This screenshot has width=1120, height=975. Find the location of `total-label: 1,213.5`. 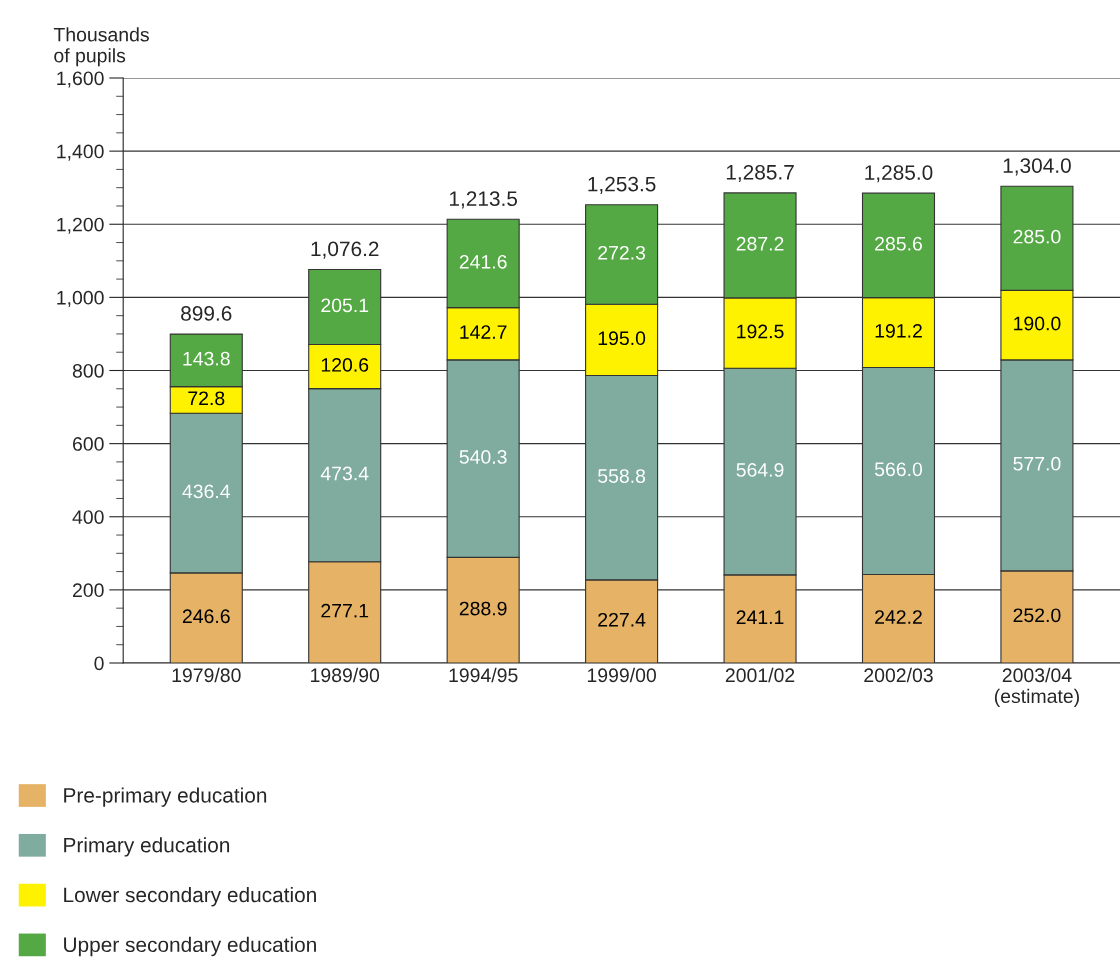

total-label: 1,213.5 is located at coordinates (483, 200).